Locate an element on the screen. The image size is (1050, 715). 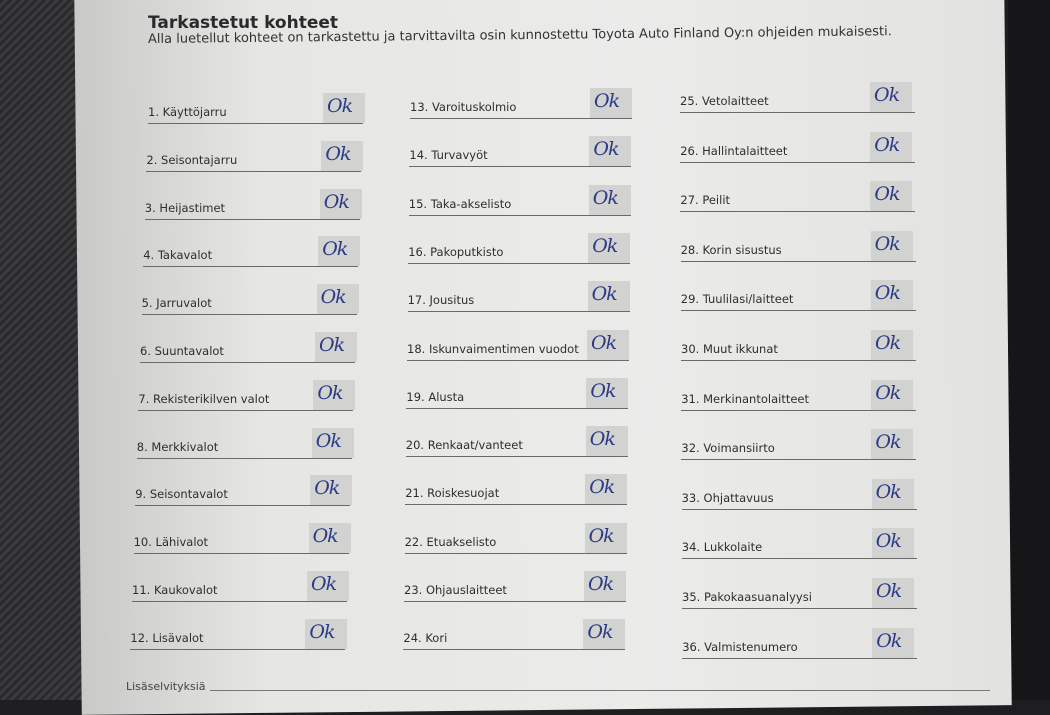
checklist-item: 33. Ohjattavuus Ok is located at coordinates (799, 495).